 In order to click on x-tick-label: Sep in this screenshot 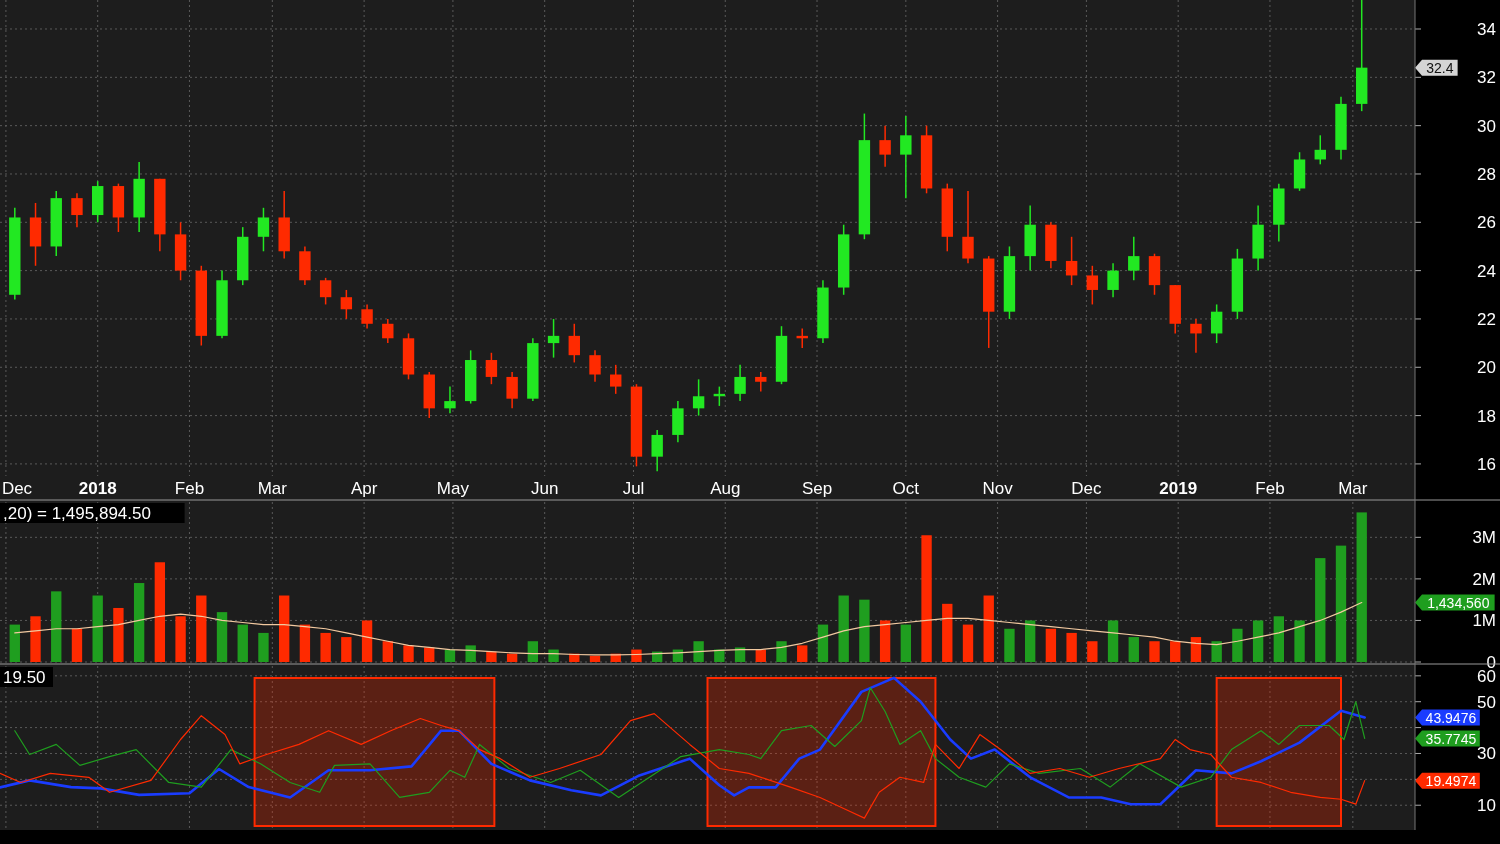, I will do `click(817, 488)`.